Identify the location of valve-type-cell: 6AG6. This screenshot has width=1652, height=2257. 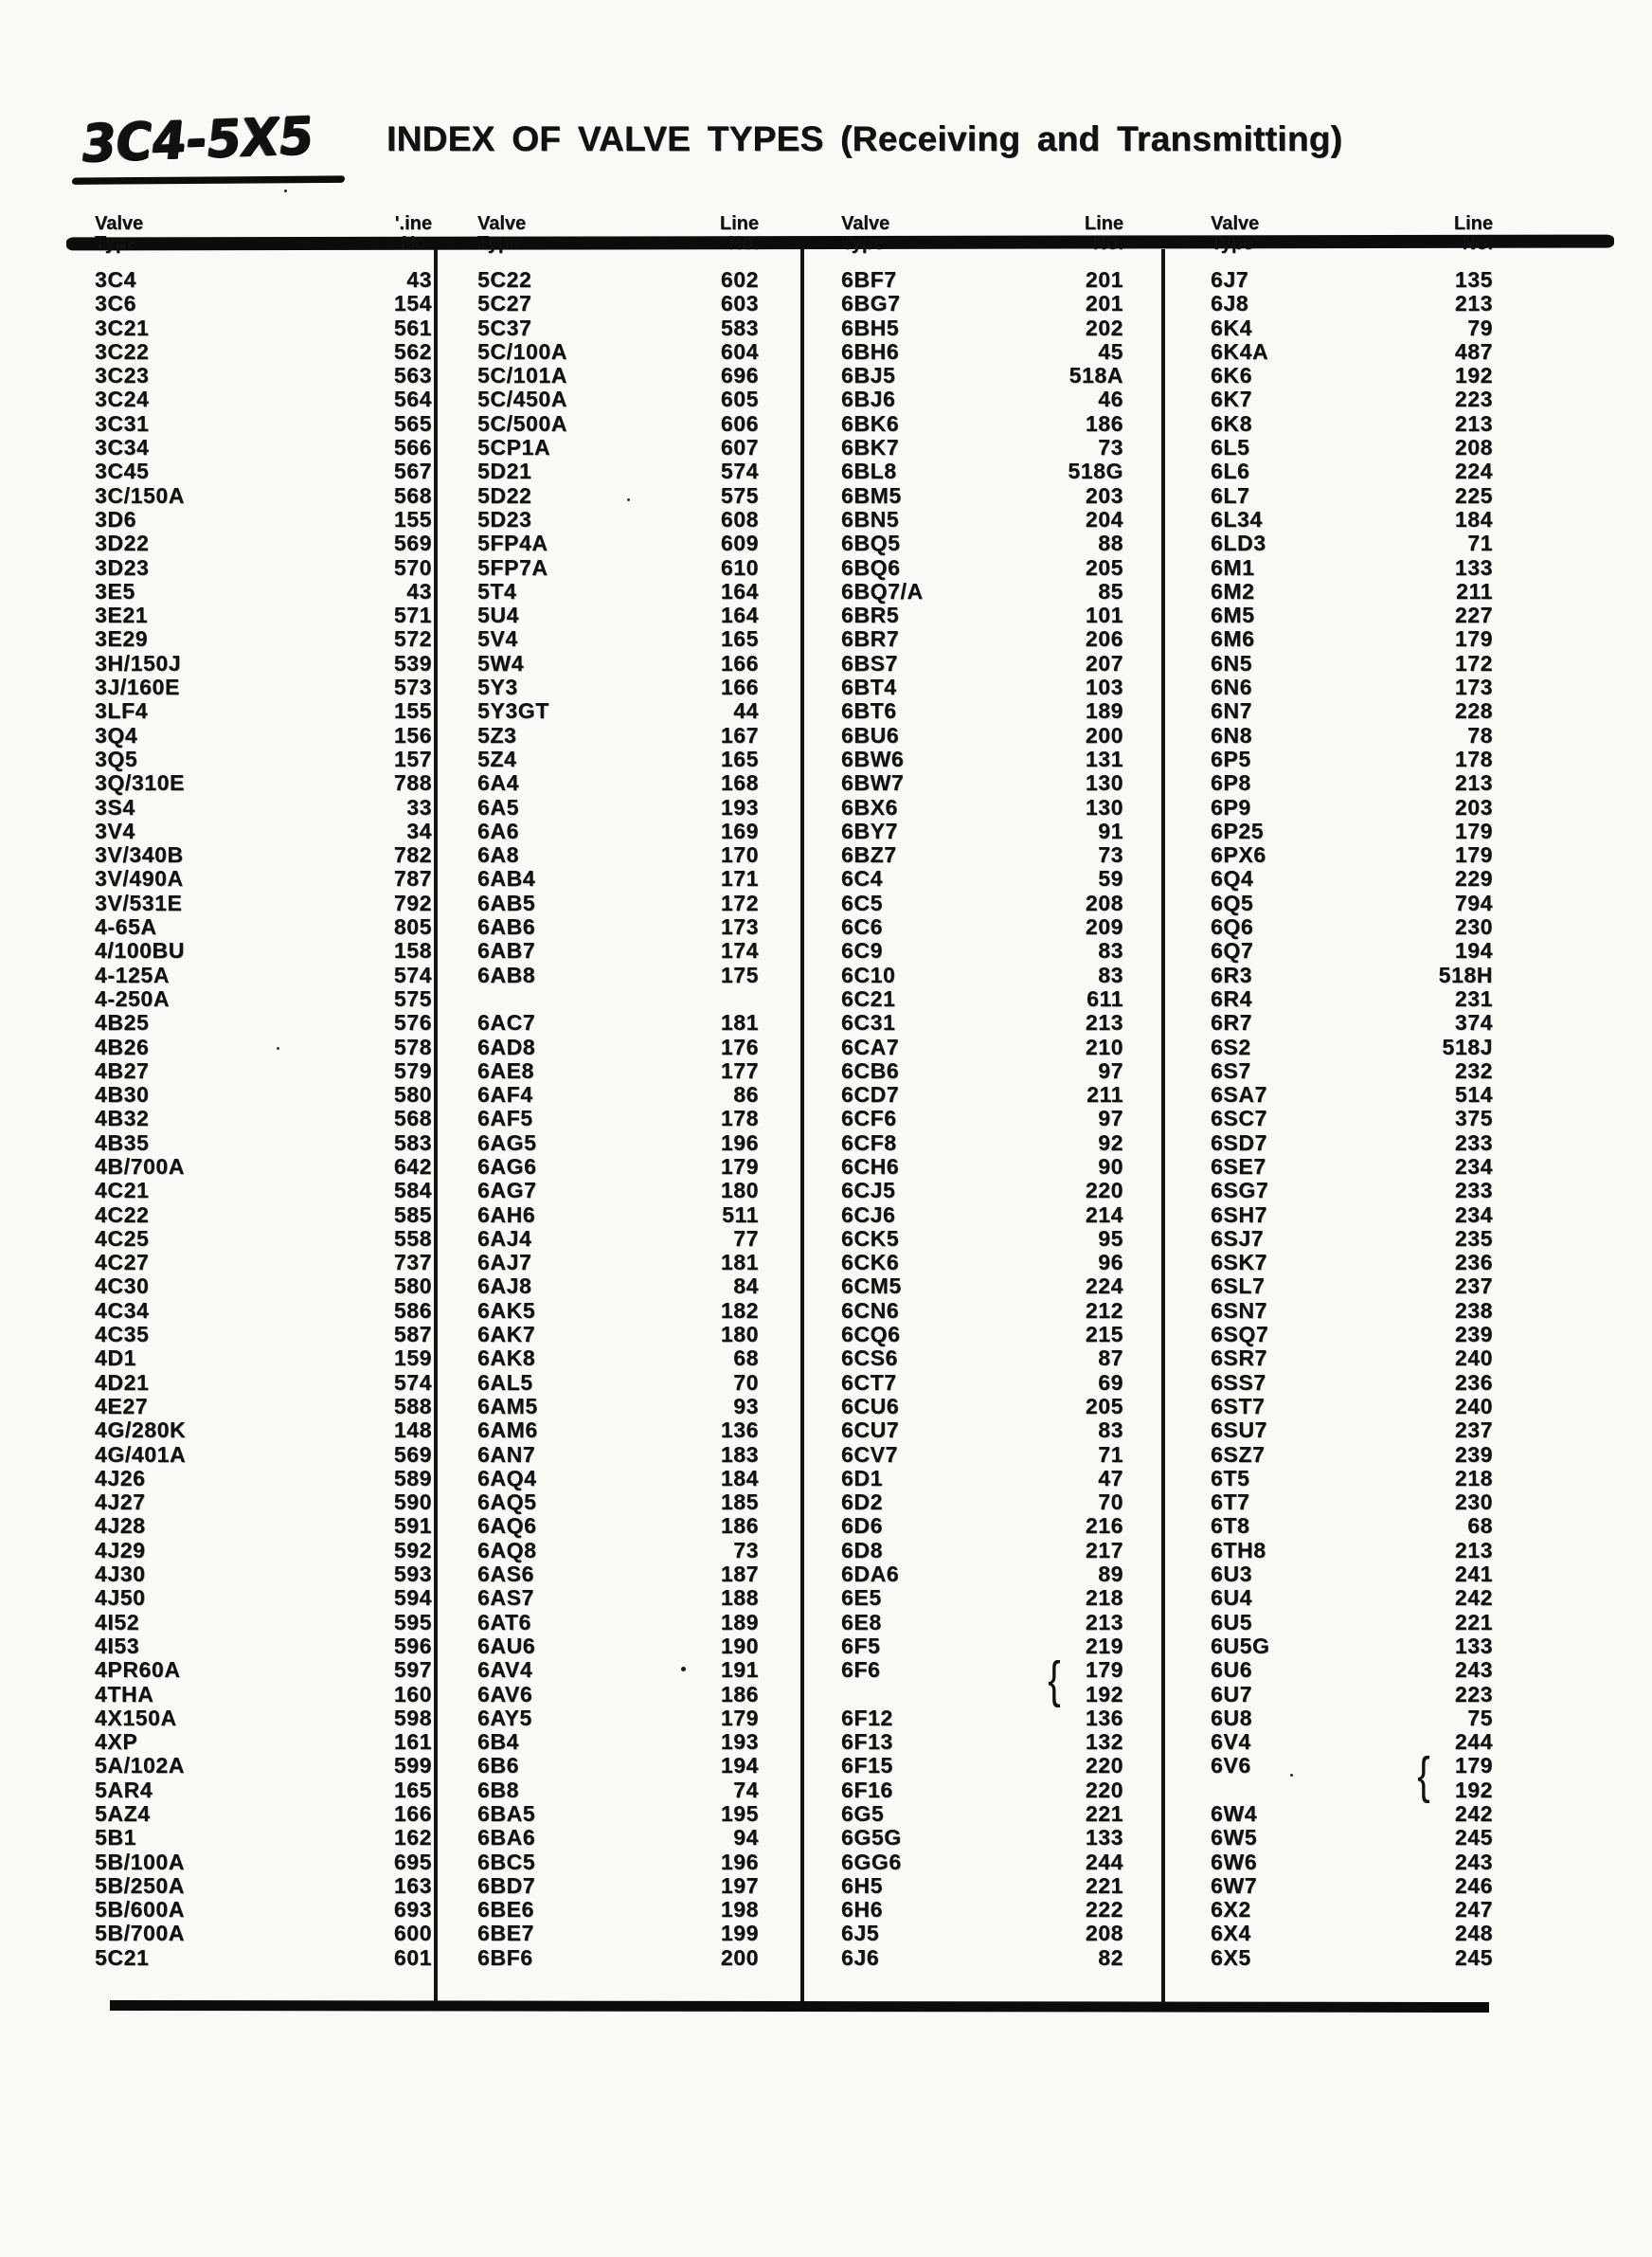
(507, 1166).